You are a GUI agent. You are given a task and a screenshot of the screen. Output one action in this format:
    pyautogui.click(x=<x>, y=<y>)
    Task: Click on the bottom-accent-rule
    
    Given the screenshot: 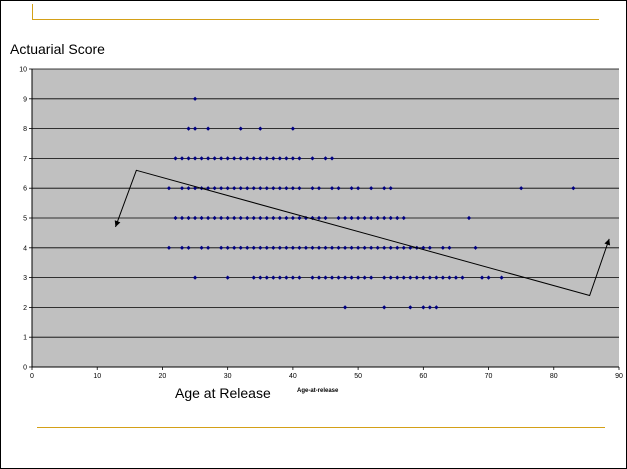 What is the action you would take?
    pyautogui.click(x=321, y=427)
    